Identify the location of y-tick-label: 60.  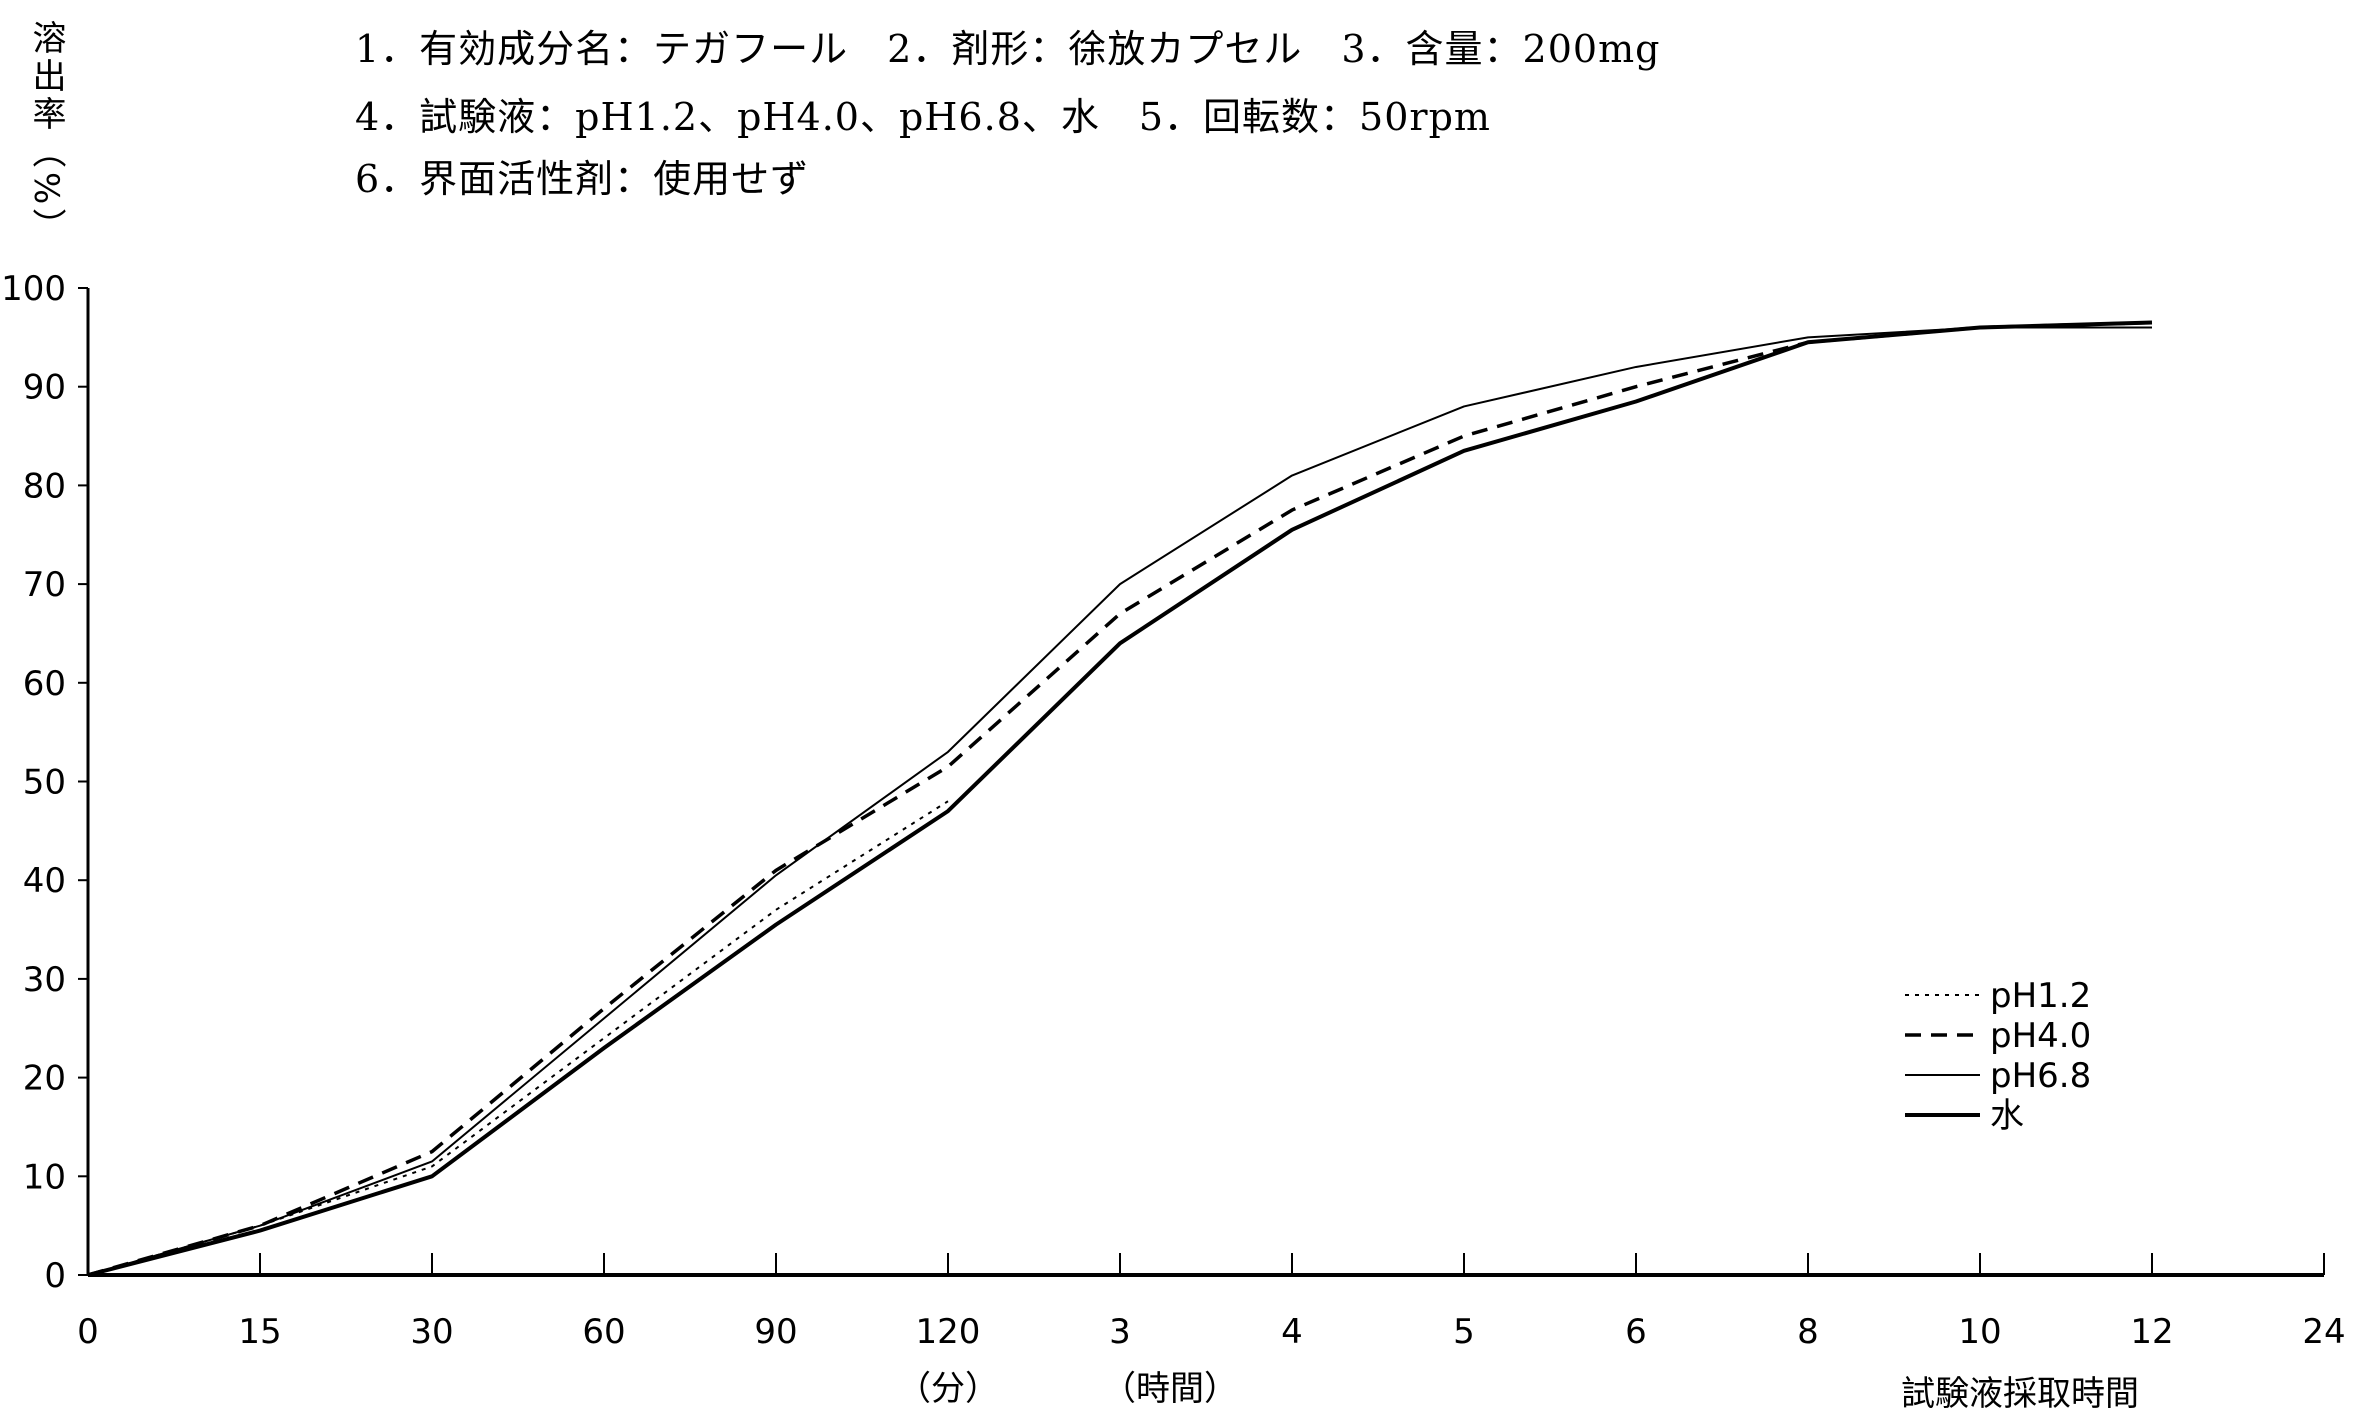
(44, 684).